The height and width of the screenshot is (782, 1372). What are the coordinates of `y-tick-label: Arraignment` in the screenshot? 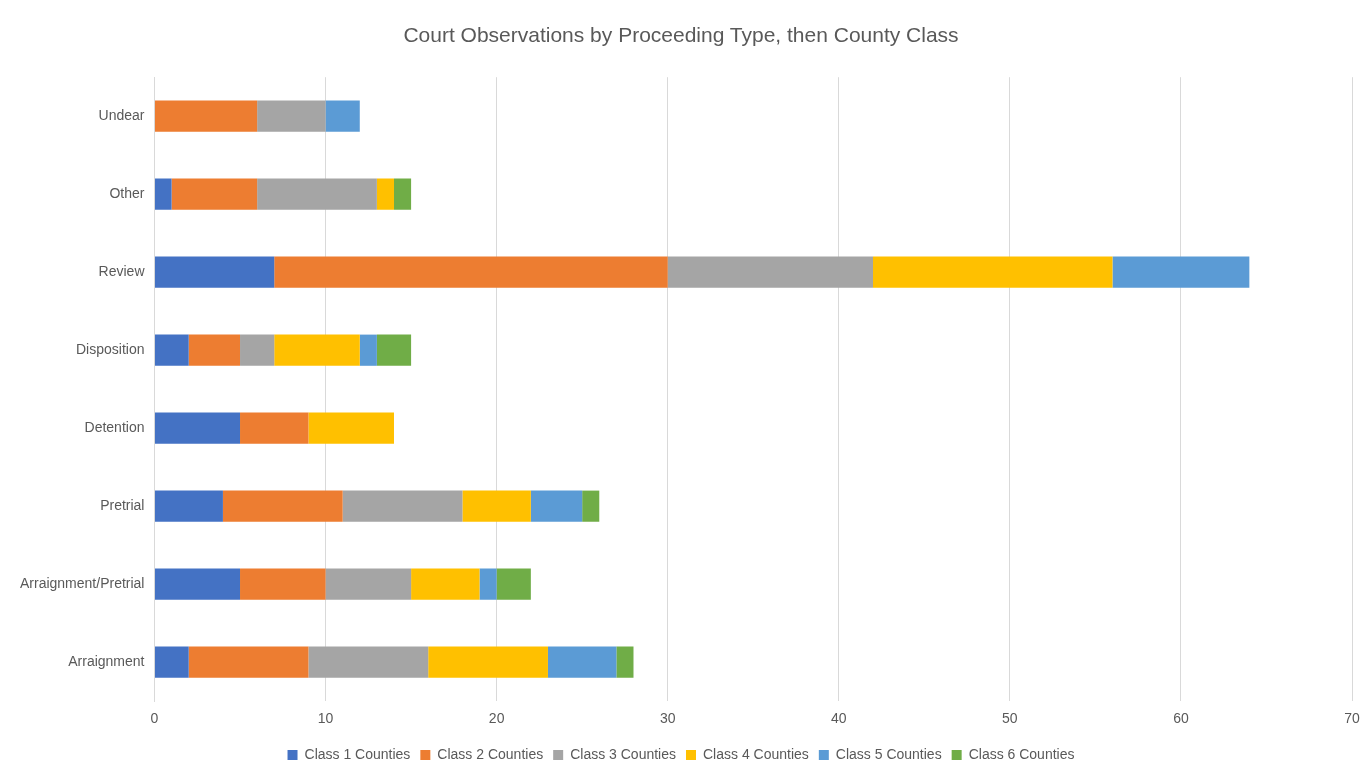 It's located at (106, 661).